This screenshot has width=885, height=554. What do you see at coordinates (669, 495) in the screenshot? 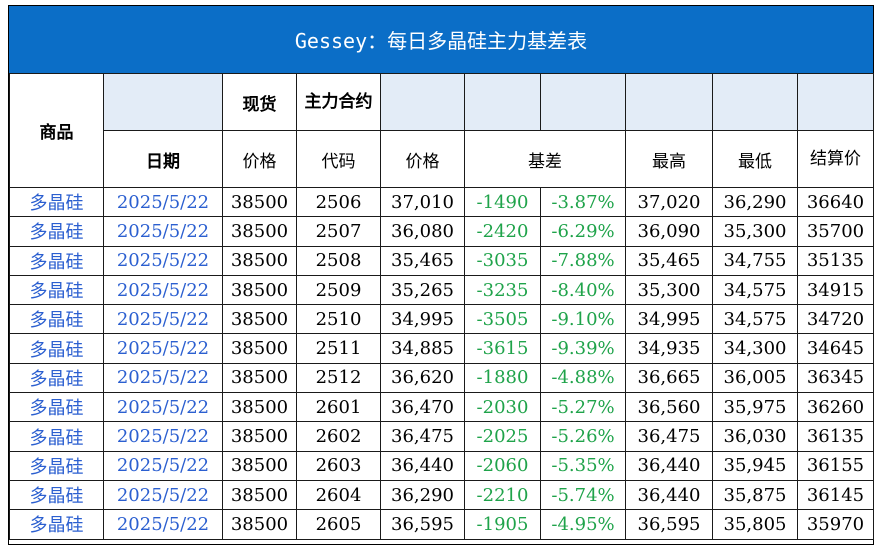
I see `cell-high: 36,440` at bounding box center [669, 495].